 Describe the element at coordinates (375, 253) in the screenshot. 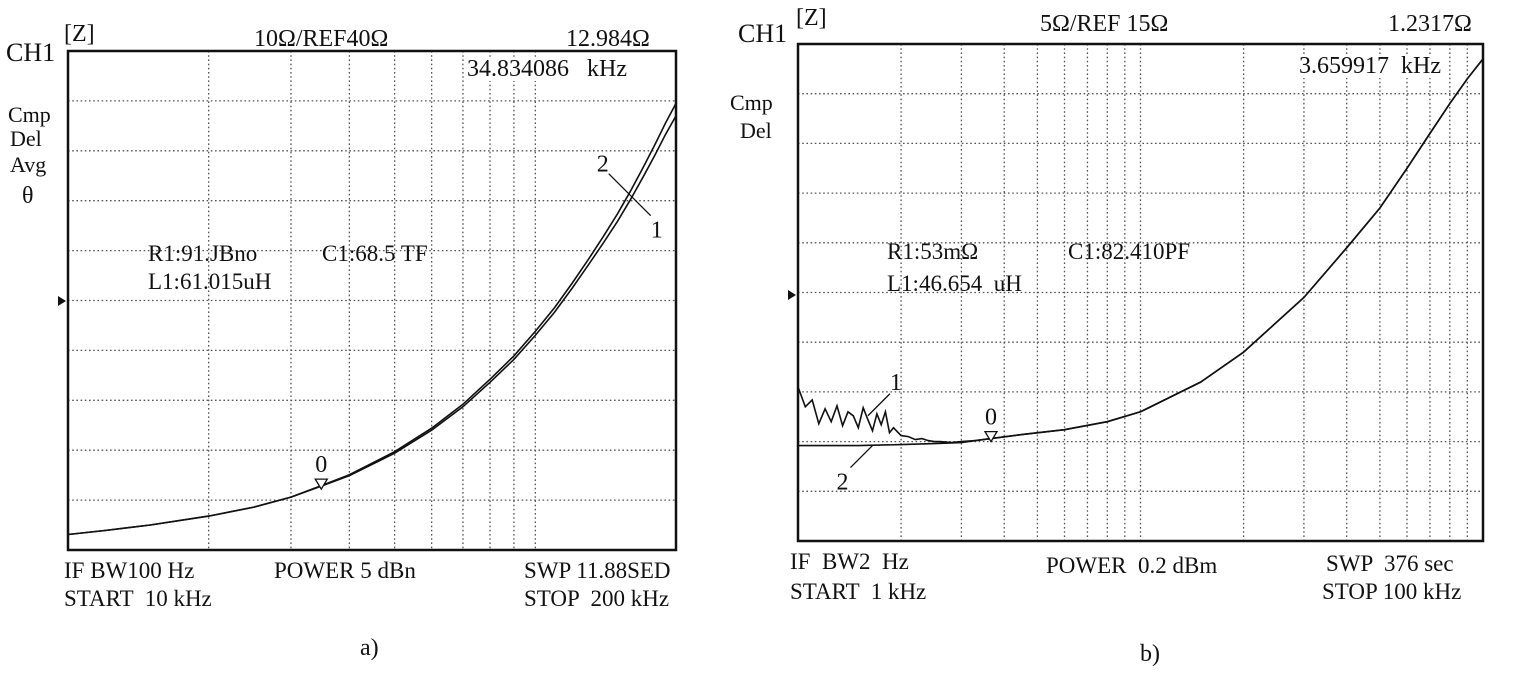

I see `equiv-c-a: C1:68.5 TF` at that location.